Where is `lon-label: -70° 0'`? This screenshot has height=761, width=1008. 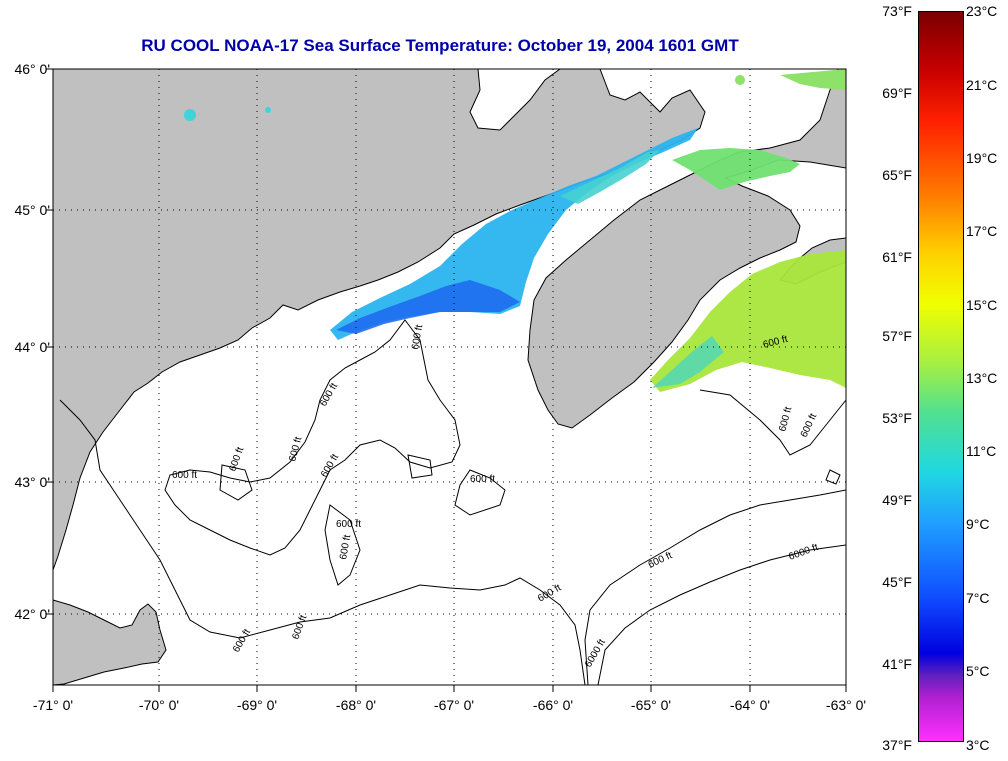
lon-label: -70° 0' is located at coordinates (159, 705).